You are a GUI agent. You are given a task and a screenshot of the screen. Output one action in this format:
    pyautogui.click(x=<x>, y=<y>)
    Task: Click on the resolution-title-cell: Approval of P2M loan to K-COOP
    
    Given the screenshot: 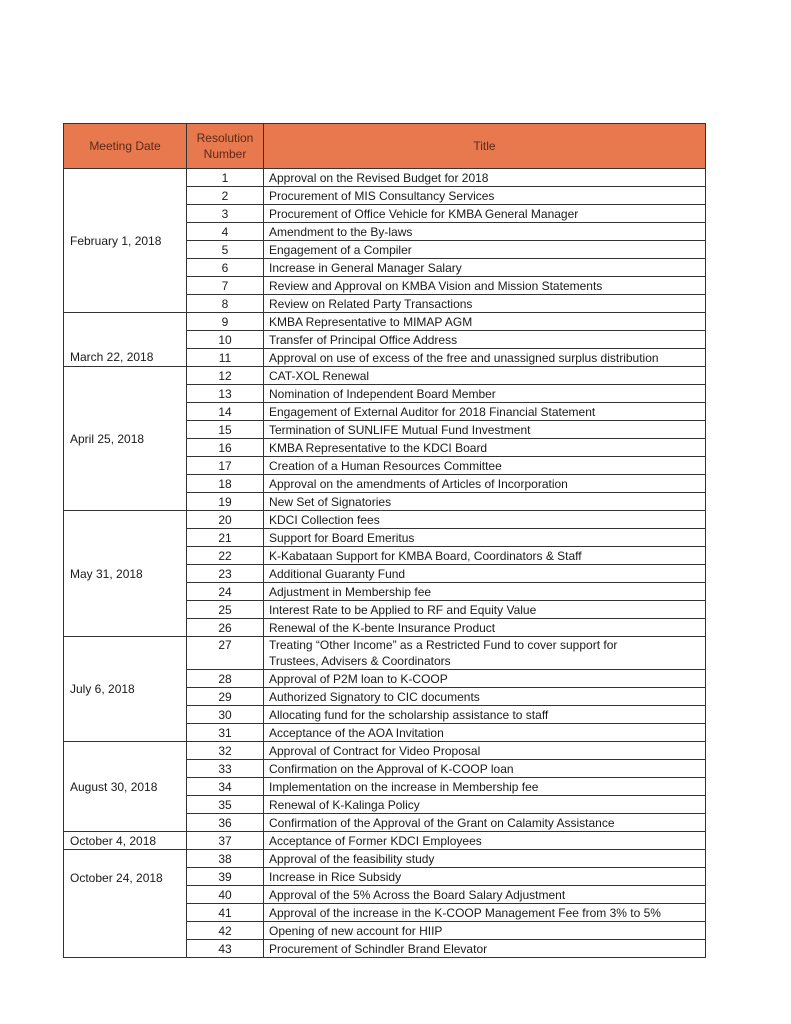 What is the action you would take?
    pyautogui.click(x=484, y=678)
    